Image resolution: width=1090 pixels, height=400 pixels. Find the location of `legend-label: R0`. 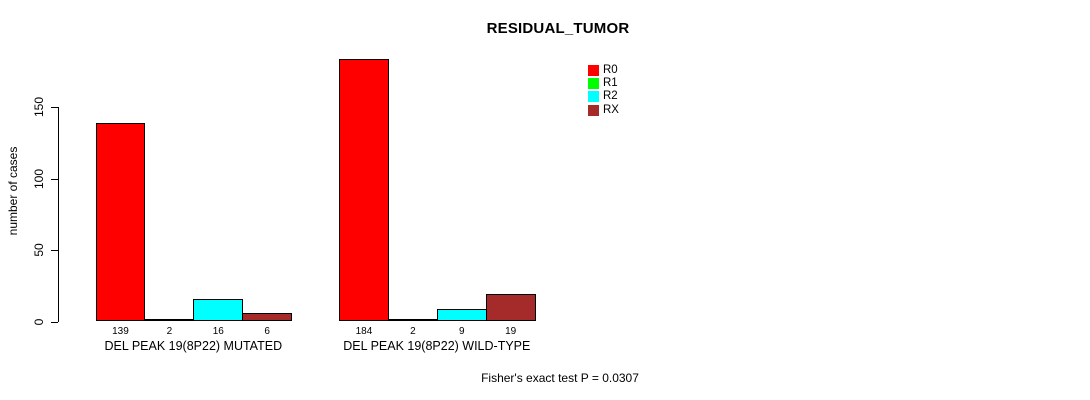

legend-label: R0 is located at coordinates (610, 70).